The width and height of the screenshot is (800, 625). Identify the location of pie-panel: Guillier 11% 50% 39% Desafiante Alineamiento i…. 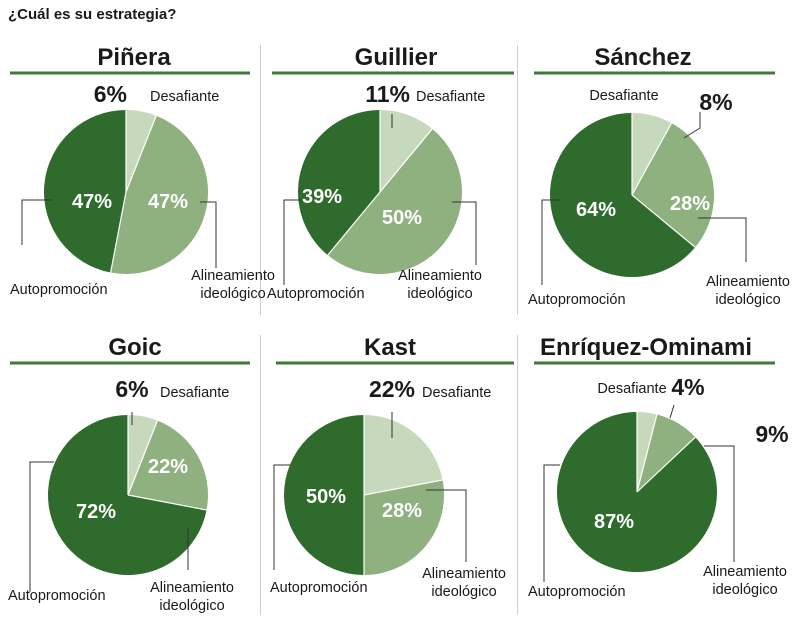
(389, 175).